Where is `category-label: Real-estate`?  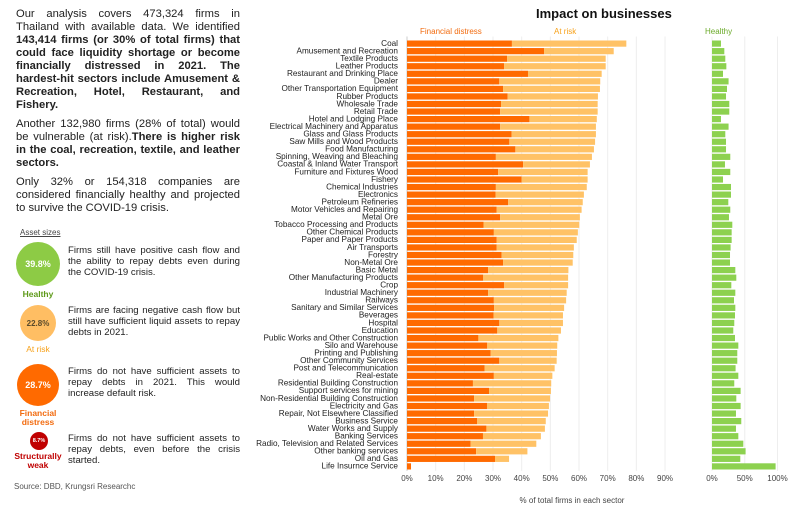
category-label: Real-estate is located at coordinates (377, 375).